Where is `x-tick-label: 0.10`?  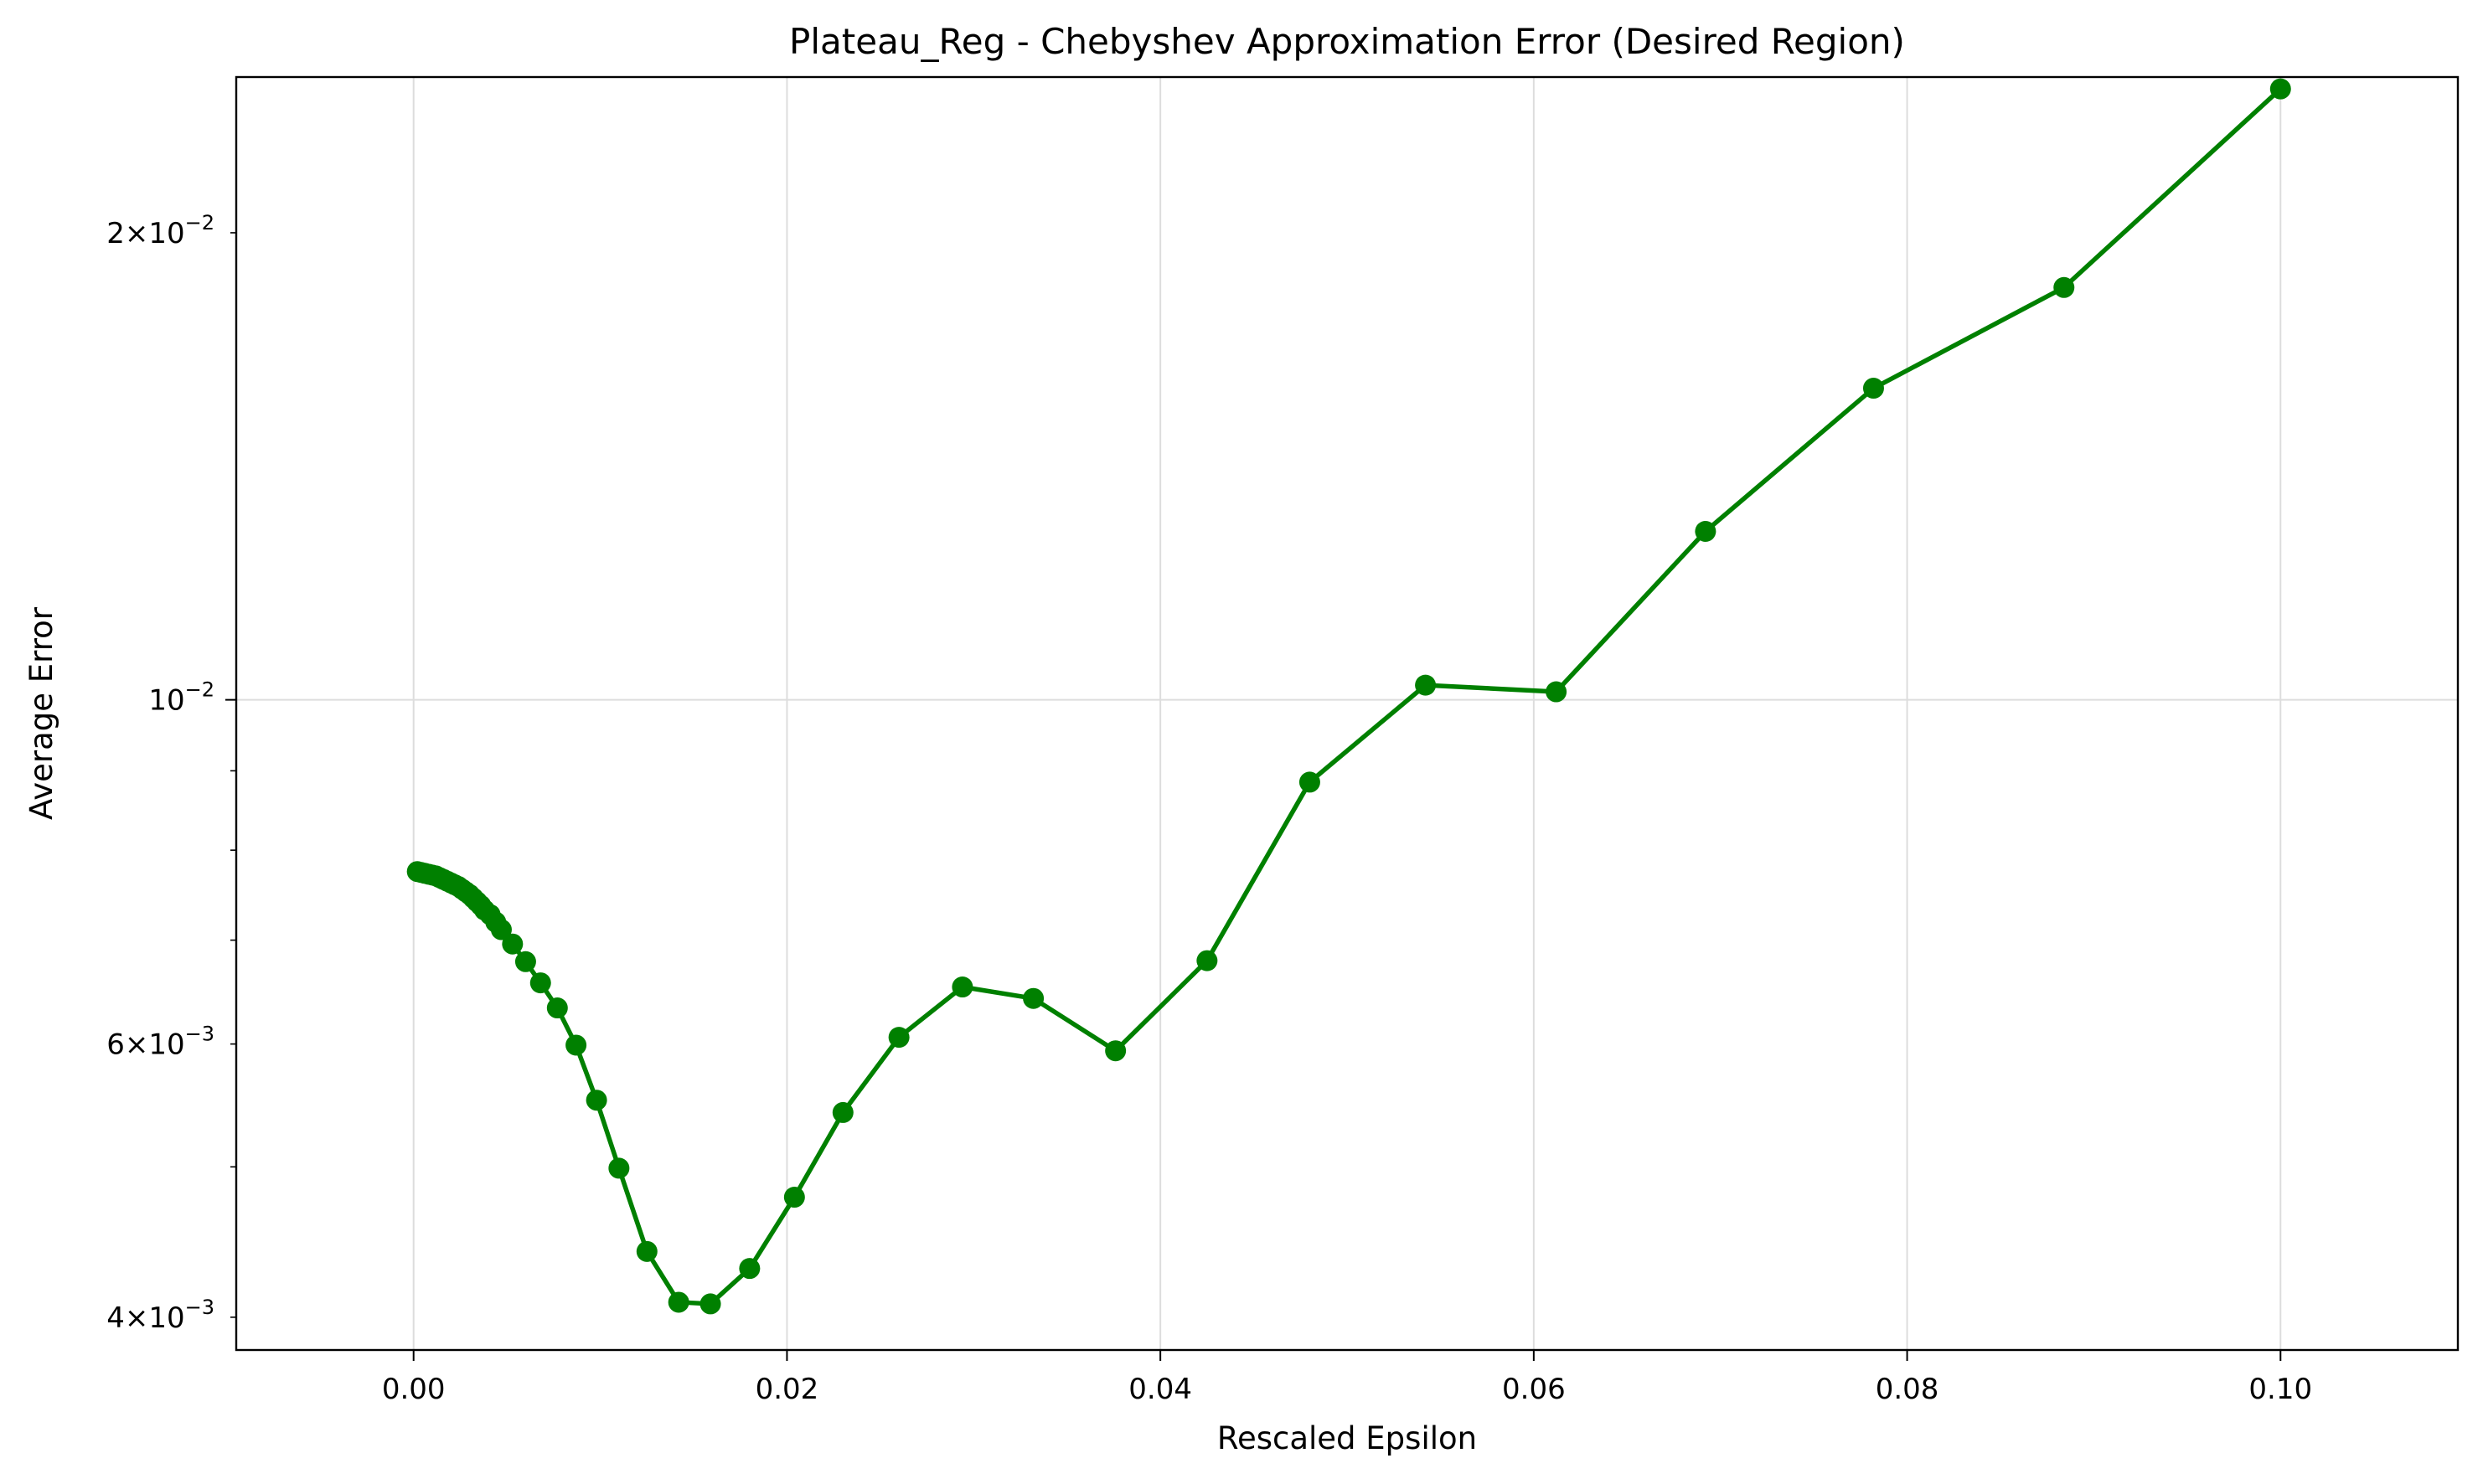
x-tick-label: 0.10 is located at coordinates (2280, 1389).